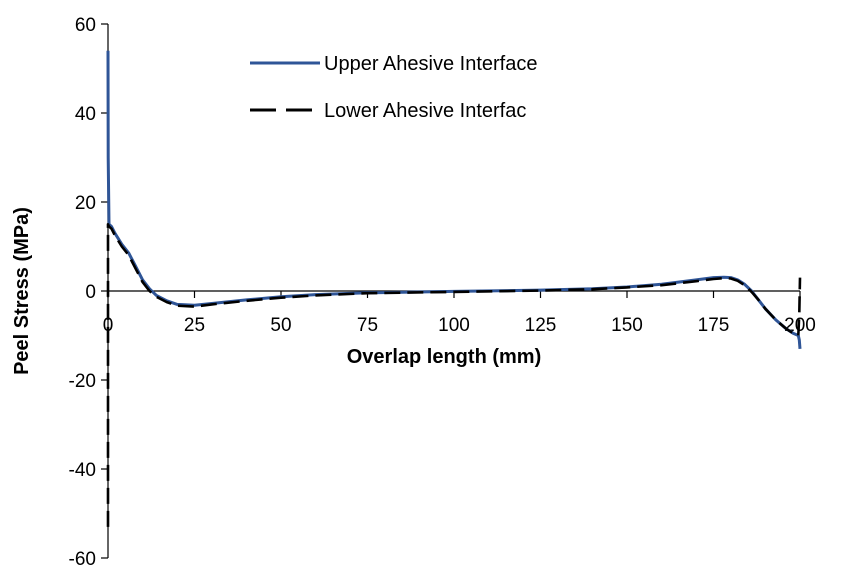 The width and height of the screenshot is (842, 569). I want to click on y-tick-label: 20, so click(85, 203).